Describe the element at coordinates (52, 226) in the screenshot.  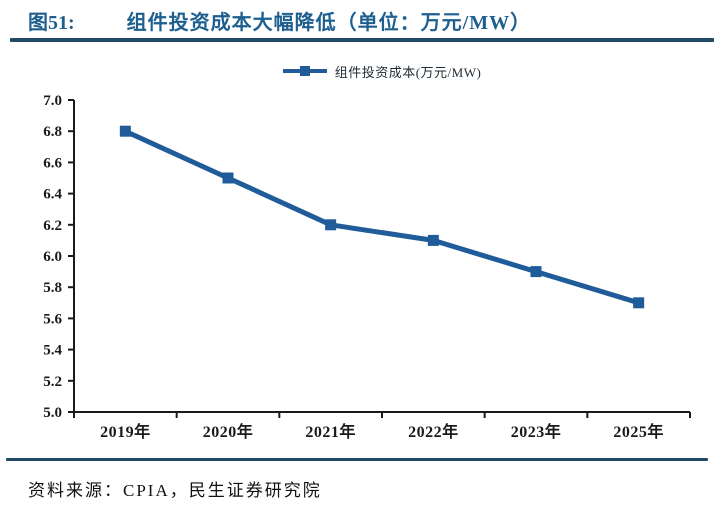
I see `y-tick-label: 6.2` at that location.